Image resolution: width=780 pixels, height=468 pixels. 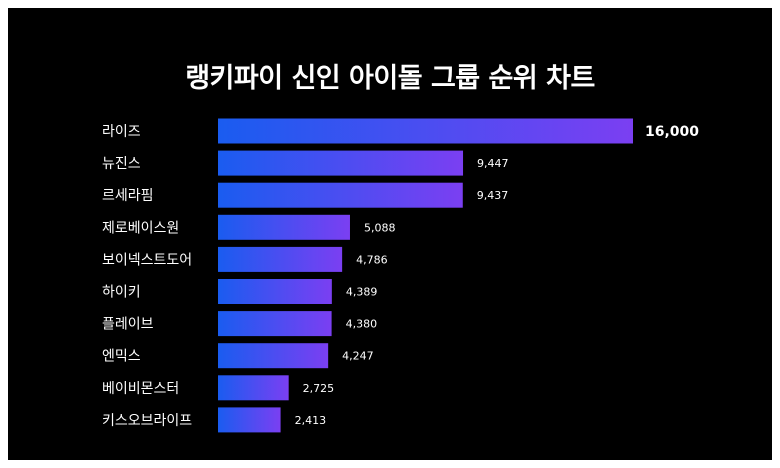 What do you see at coordinates (311, 420) in the screenshot?
I see `value-label: 2,413` at bounding box center [311, 420].